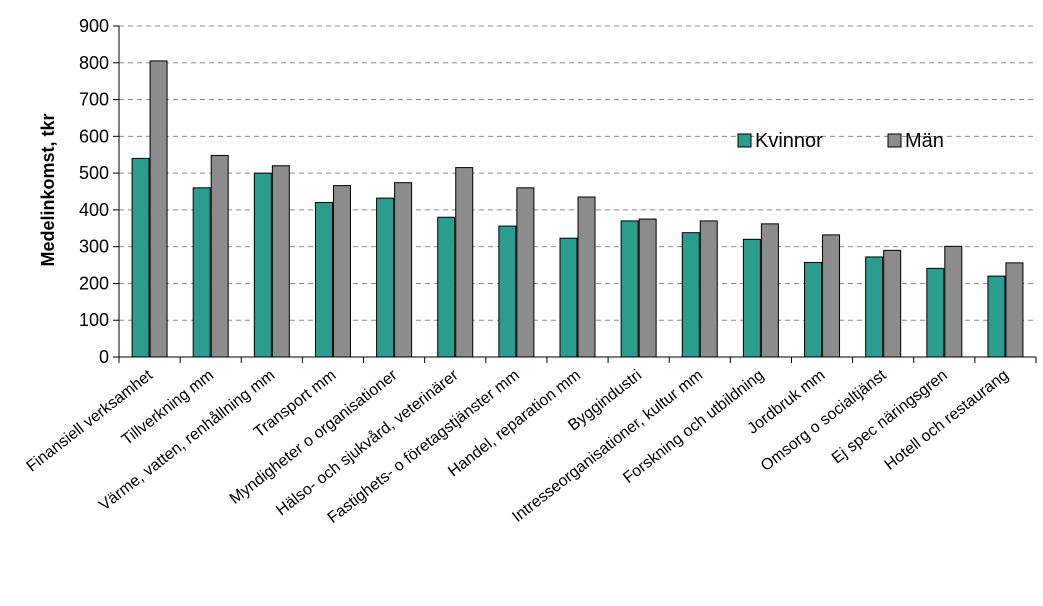 The width and height of the screenshot is (1043, 606). I want to click on y-tick-label: 800, so click(94, 63).